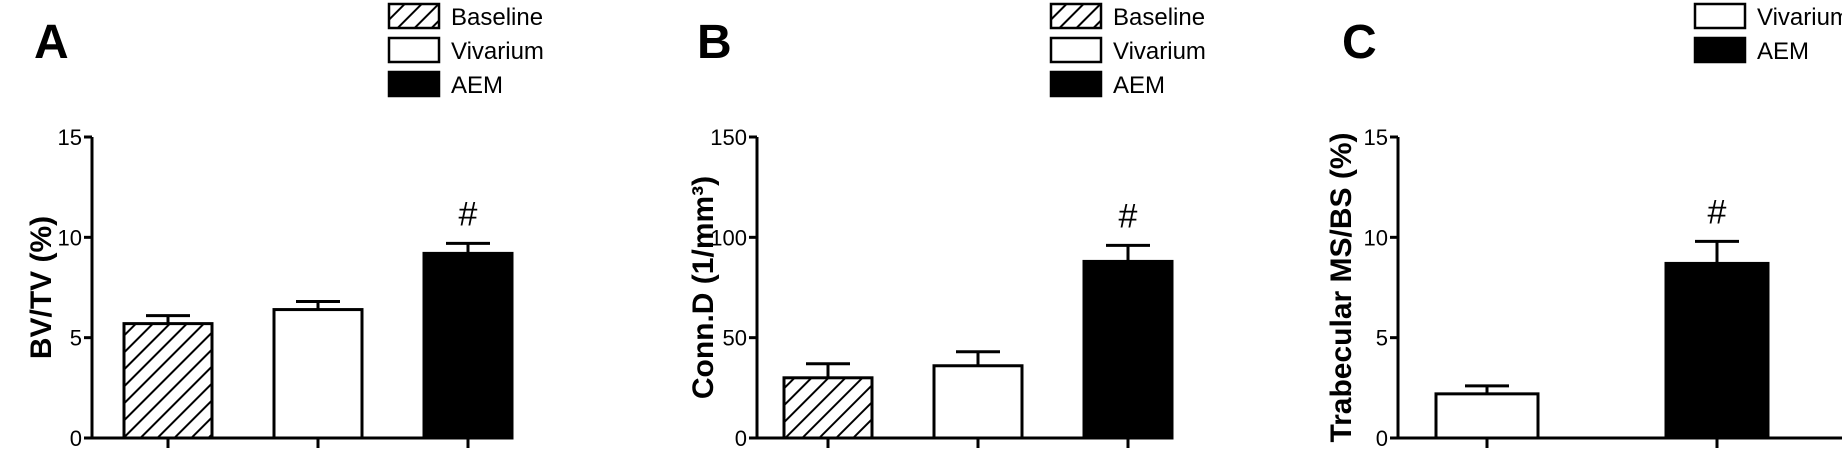  I want to click on y-tick-label: 150, so click(728, 137).